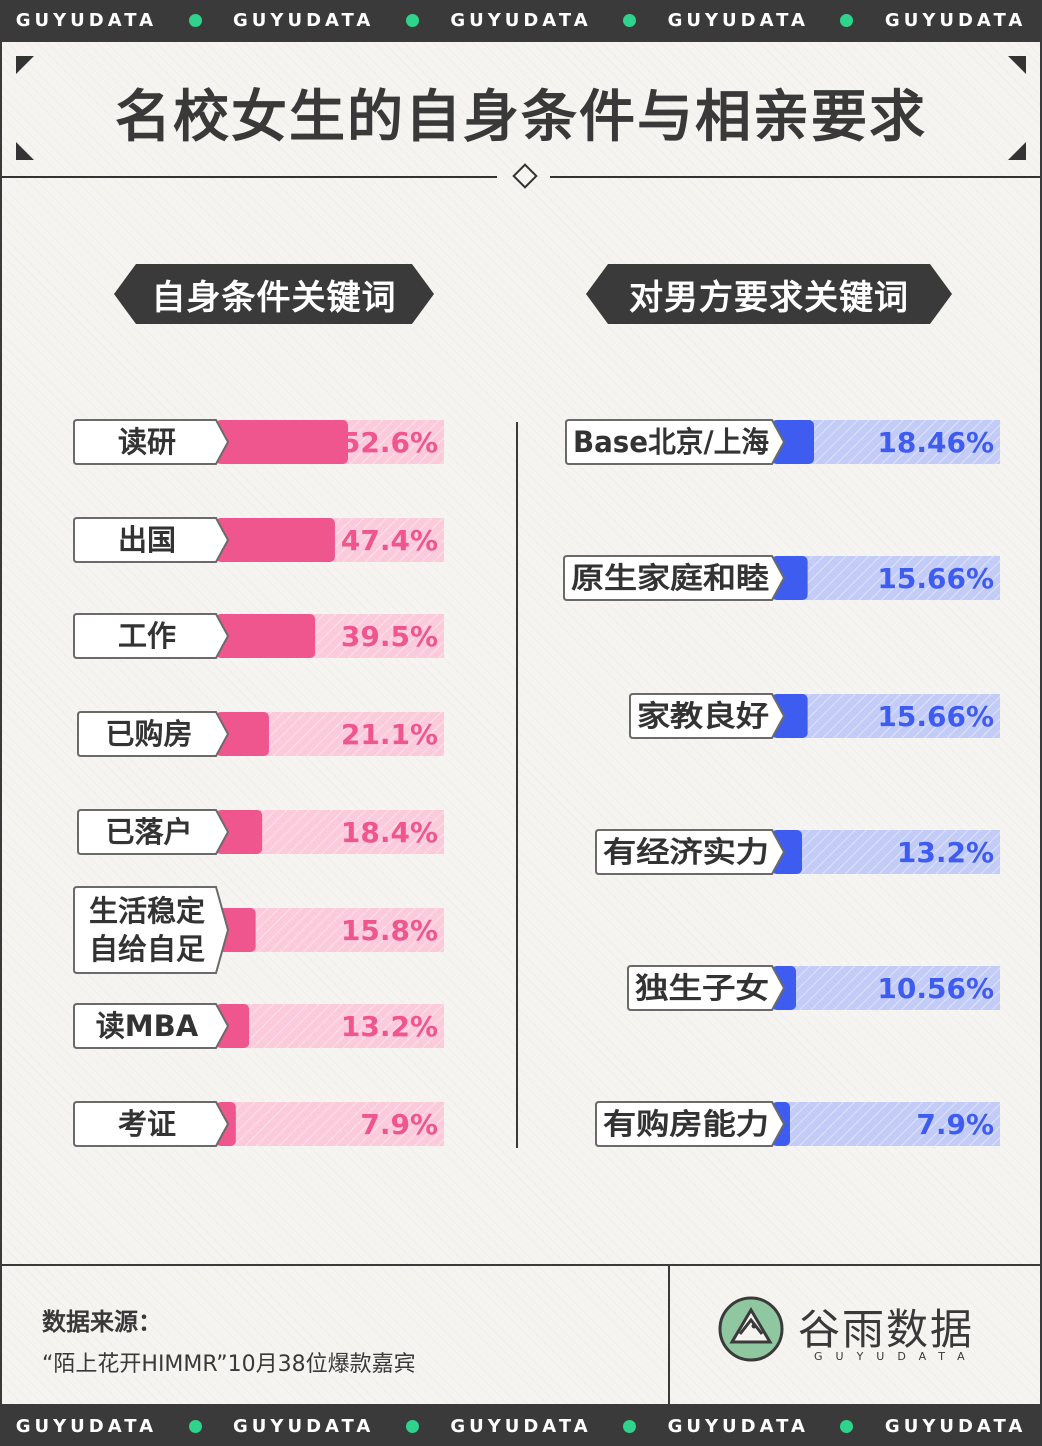  I want to click on category-label: 有经济实力, so click(686, 852).